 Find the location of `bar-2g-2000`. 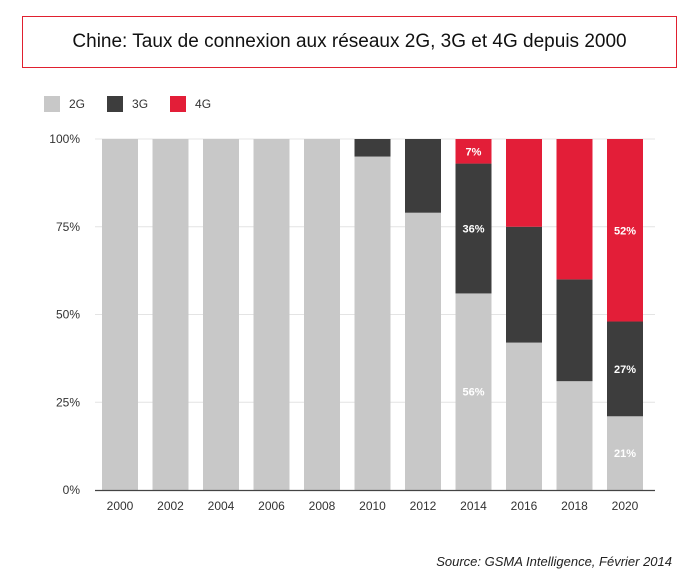

bar-2g-2000 is located at coordinates (120, 314).